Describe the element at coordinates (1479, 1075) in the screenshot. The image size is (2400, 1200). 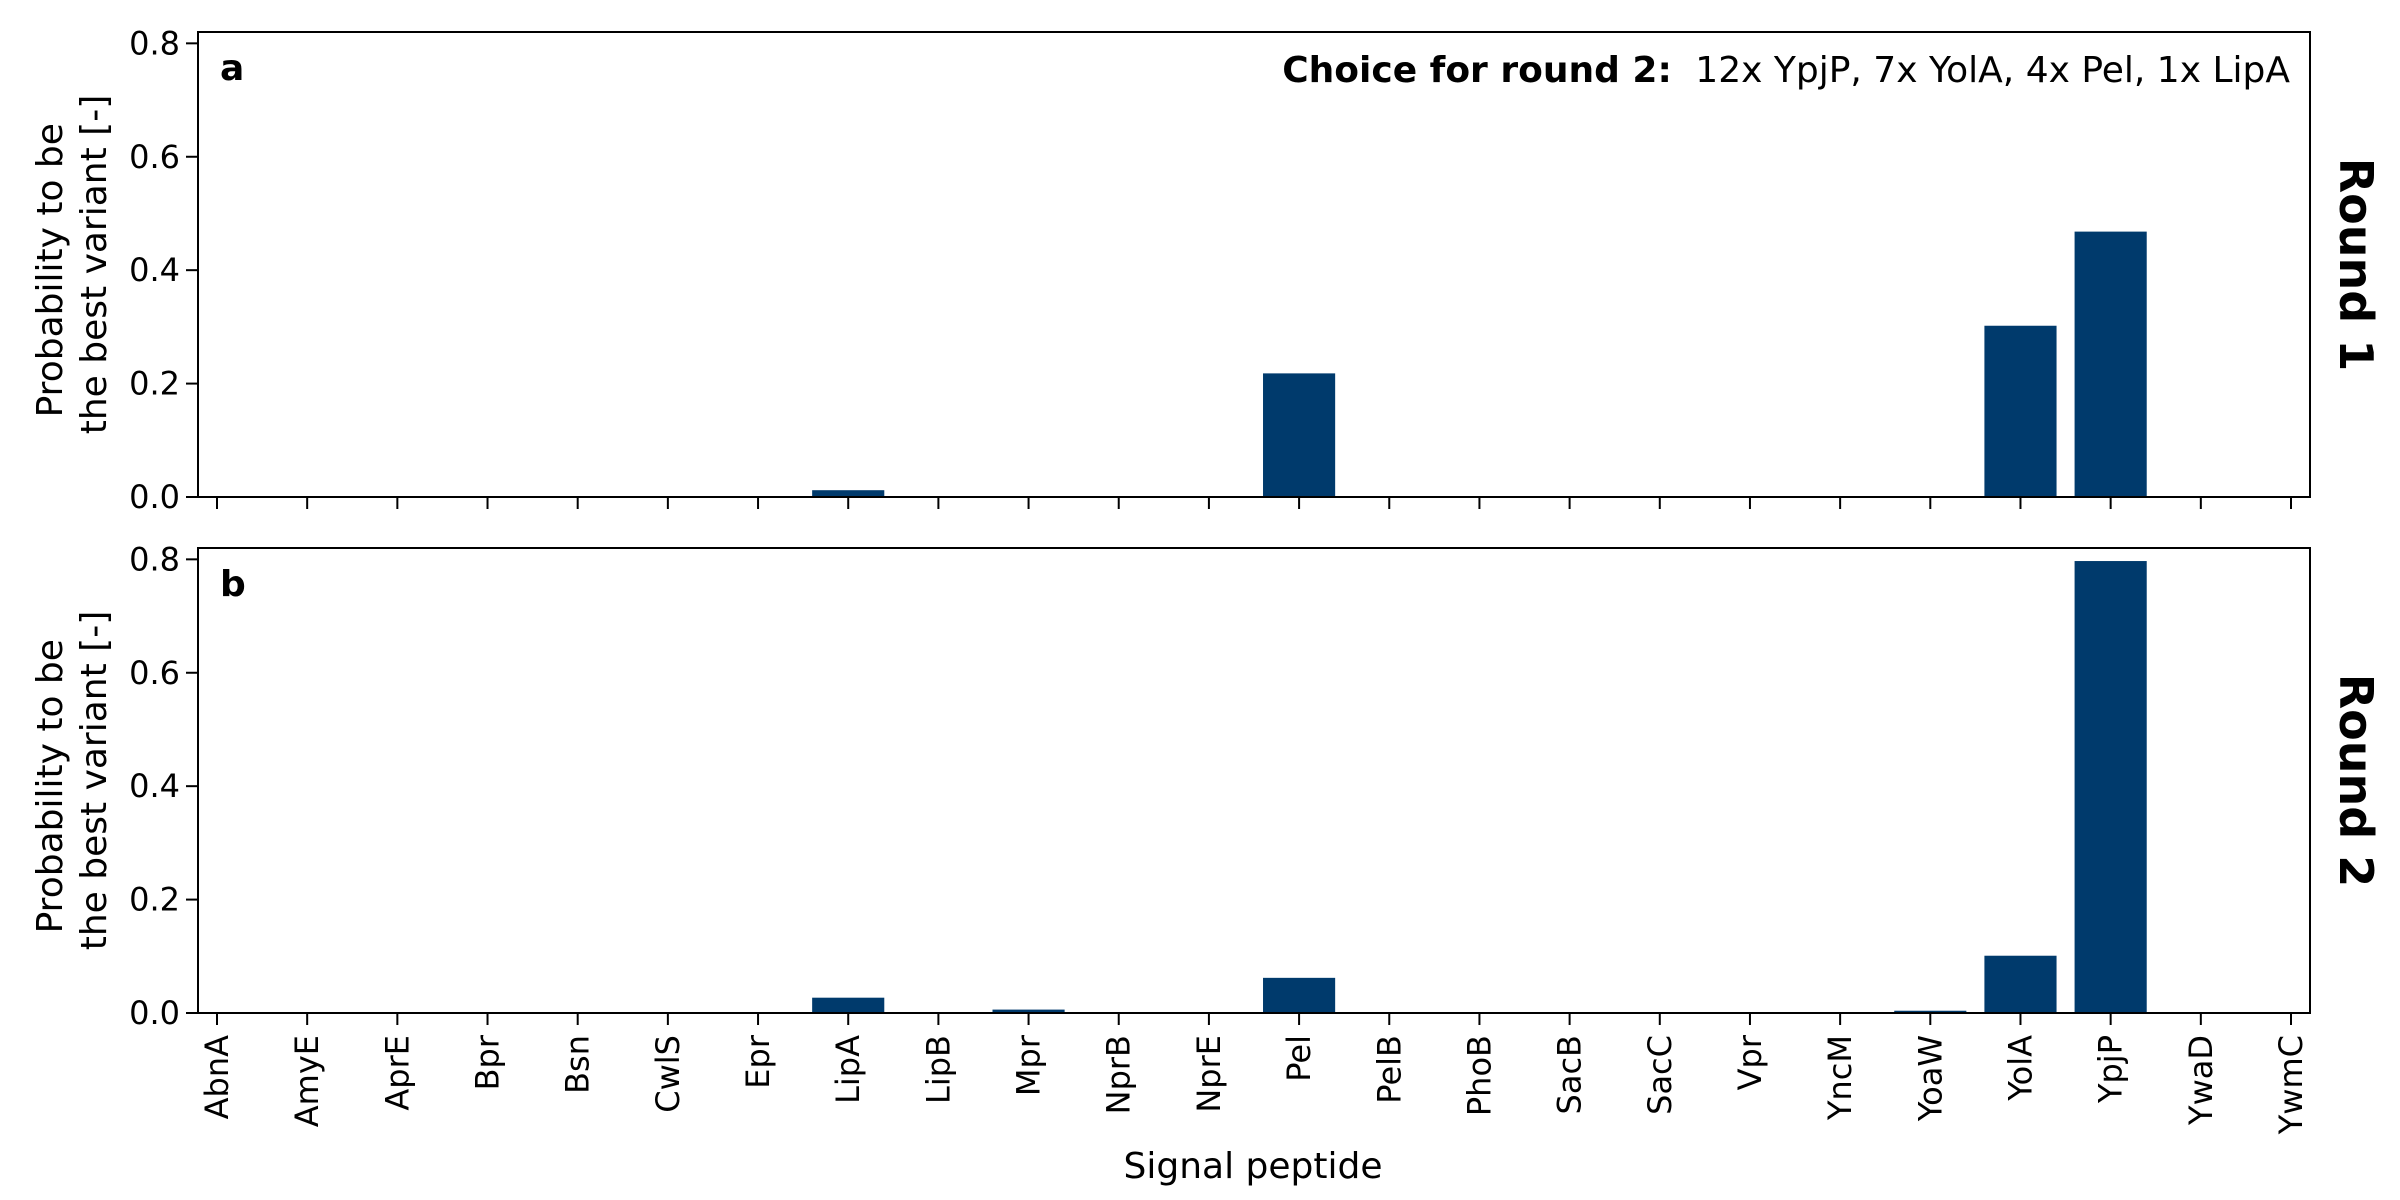
I see `x-tick-label-phob: PhoB` at that location.